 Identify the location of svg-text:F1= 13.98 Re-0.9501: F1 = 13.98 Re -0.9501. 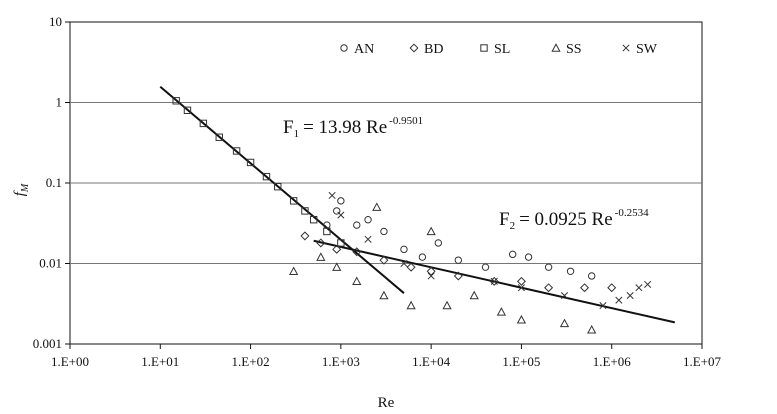
(353, 127).